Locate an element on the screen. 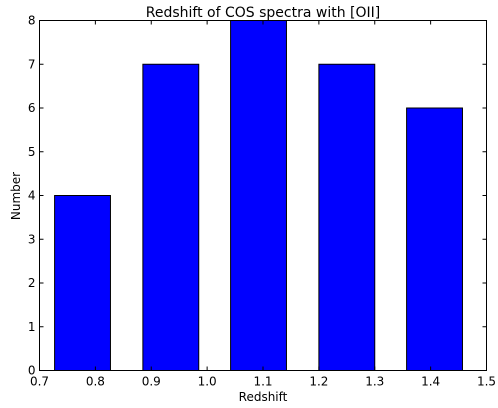 This screenshot has width=498, height=408. y-axis-title: Number is located at coordinates (16, 196).